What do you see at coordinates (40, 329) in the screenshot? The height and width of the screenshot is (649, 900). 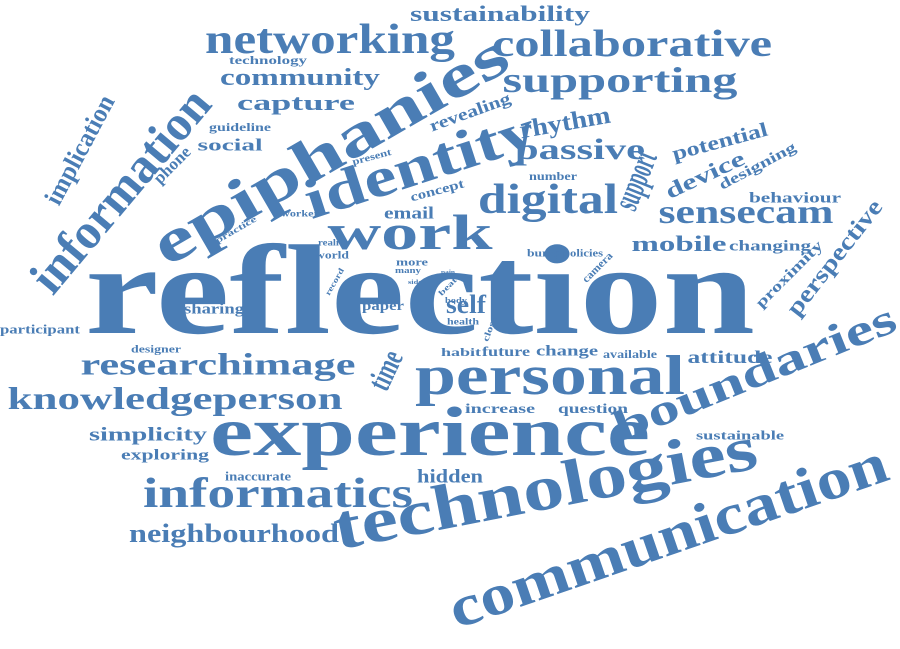 I see `cloud-word: participant` at bounding box center [40, 329].